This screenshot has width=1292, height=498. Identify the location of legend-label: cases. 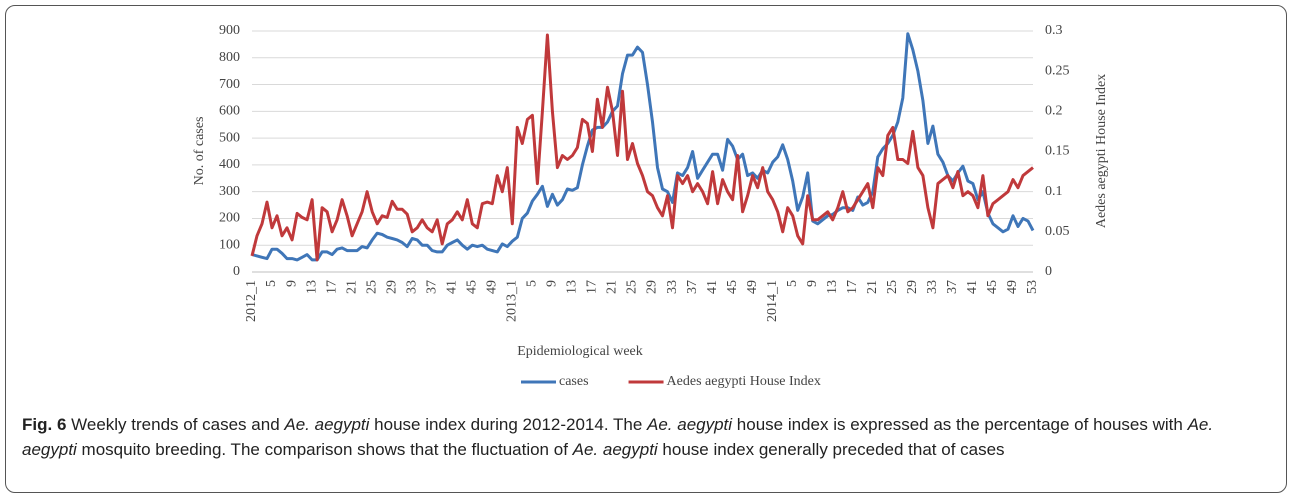
(574, 381).